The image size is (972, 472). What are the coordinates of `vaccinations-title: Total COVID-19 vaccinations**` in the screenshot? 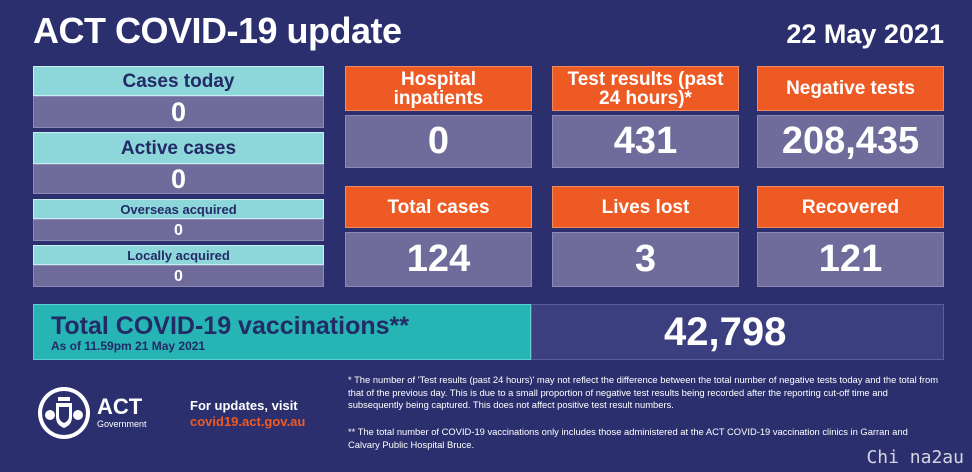 It's located at (230, 326).